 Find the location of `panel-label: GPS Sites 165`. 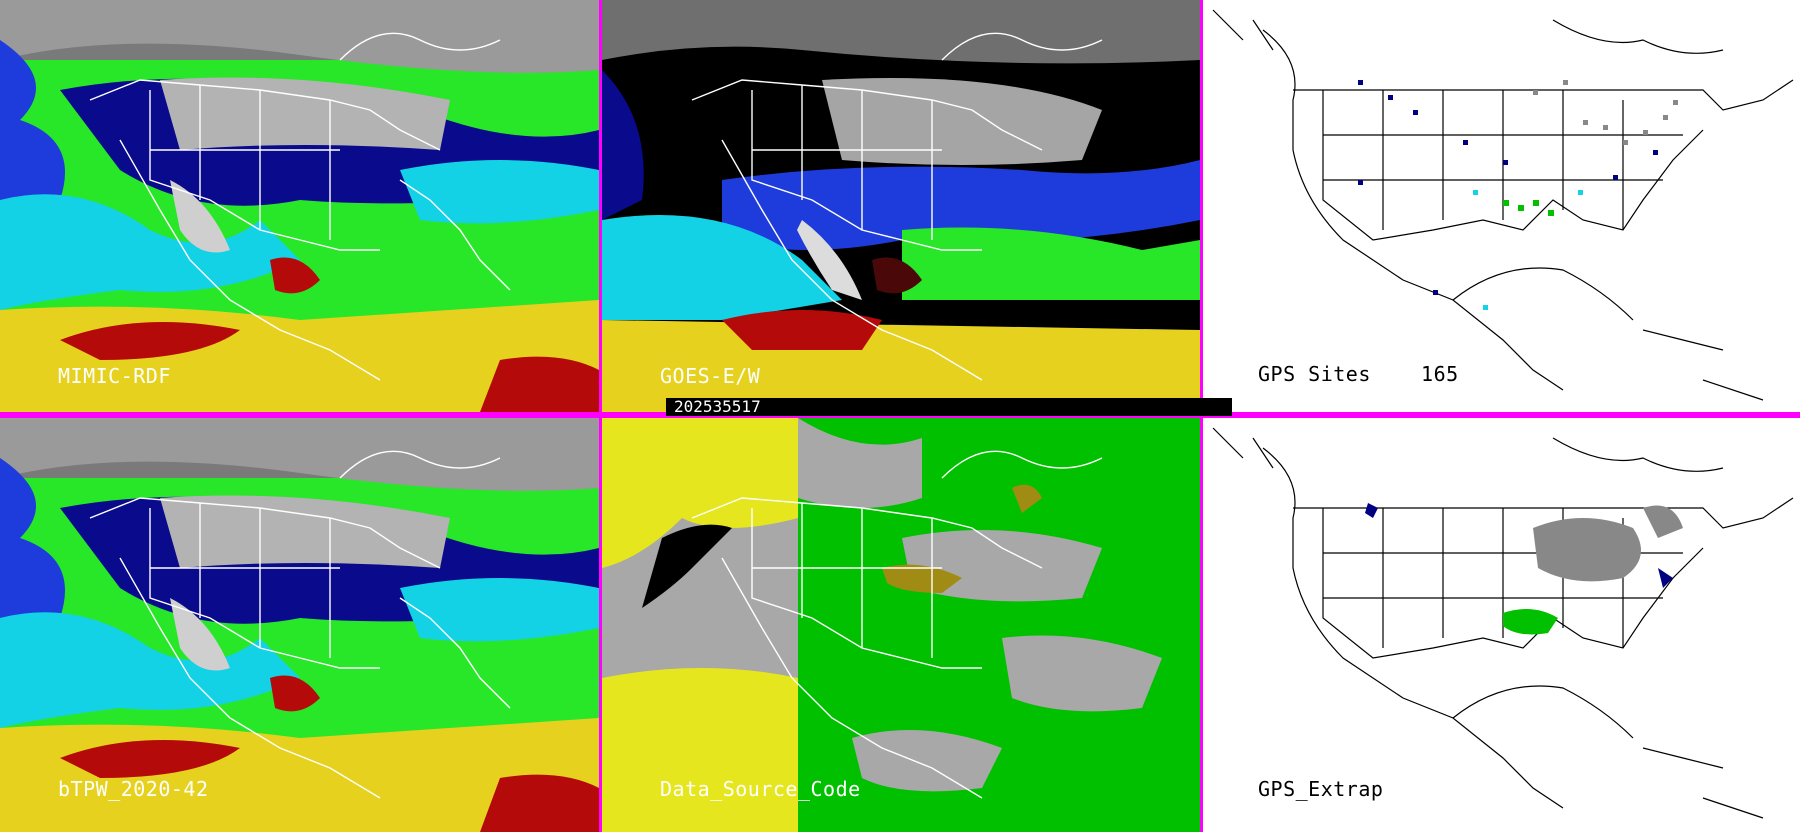

panel-label: GPS Sites 165 is located at coordinates (1358, 374).